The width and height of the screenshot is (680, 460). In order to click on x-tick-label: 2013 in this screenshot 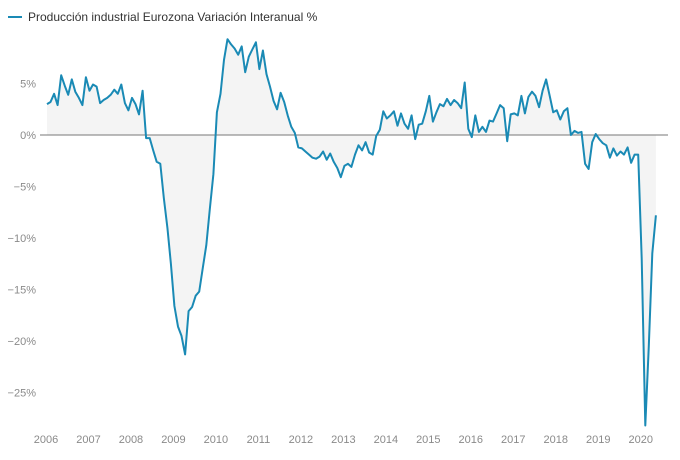, I will do `click(343, 440)`.